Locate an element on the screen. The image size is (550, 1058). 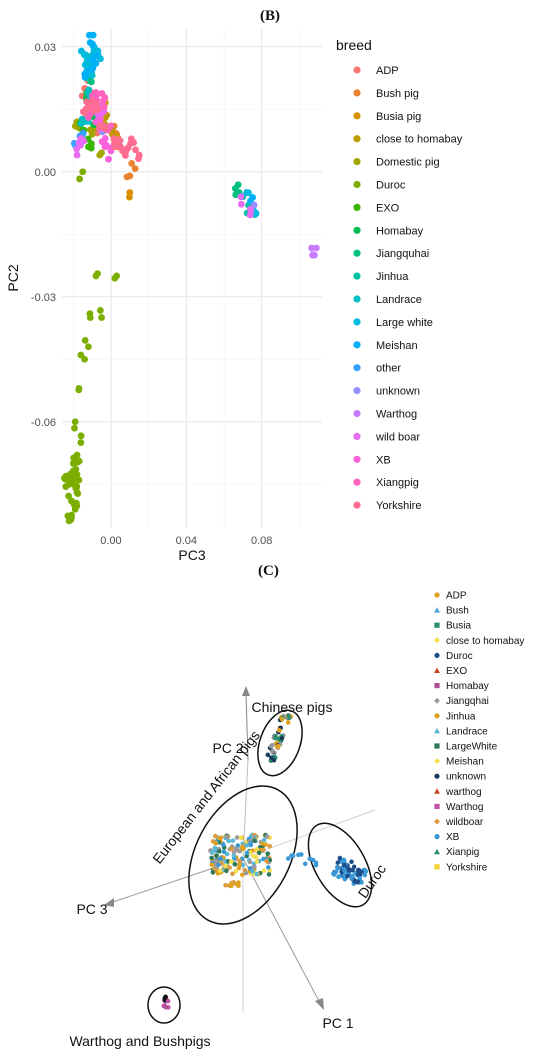
legend-label: Landrace is located at coordinates (399, 300).